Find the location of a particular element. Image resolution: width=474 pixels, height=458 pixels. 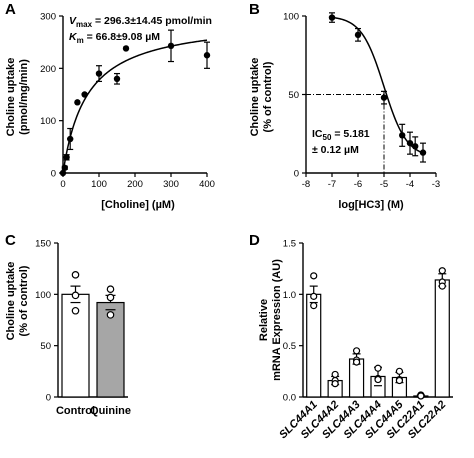

panel-a-y-label-line1: Choline uptake is located at coordinates (11, 97).